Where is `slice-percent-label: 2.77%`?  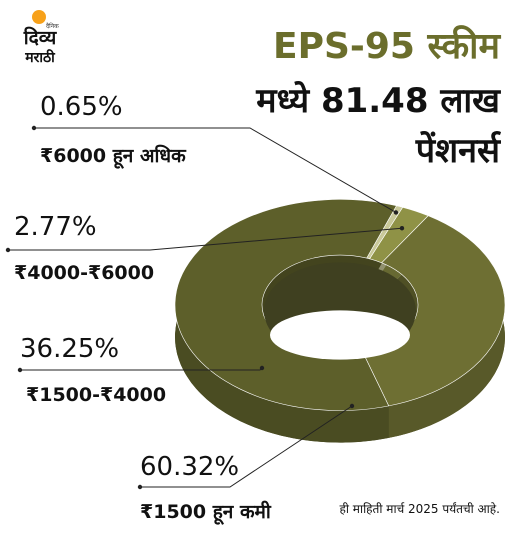
slice-percent-label: 2.77% is located at coordinates (55, 227).